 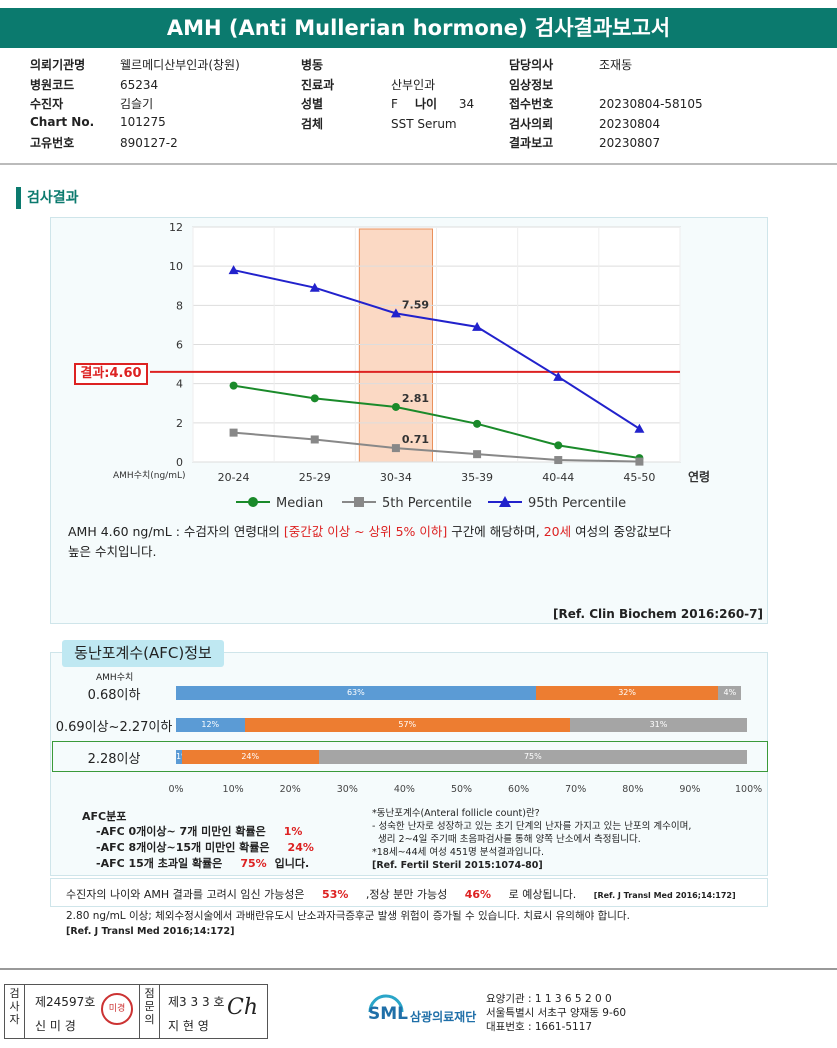 What do you see at coordinates (143, 653) in the screenshot?
I see `afc-title: 동난포계수(AFC)정보` at bounding box center [143, 653].